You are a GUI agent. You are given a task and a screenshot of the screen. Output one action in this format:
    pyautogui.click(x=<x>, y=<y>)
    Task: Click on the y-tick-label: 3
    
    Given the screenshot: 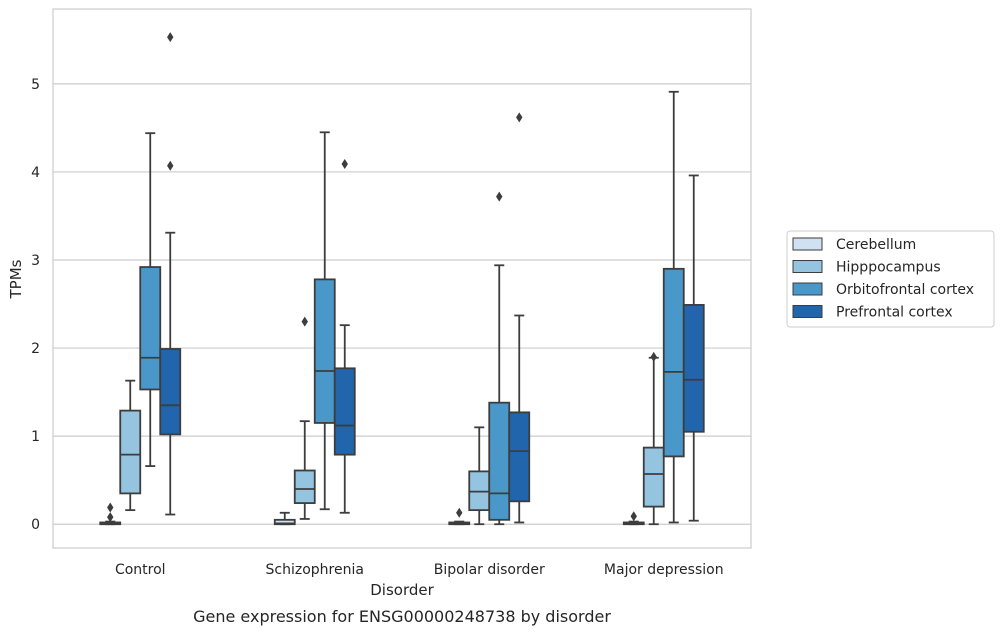 What is the action you would take?
    pyautogui.click(x=35, y=261)
    